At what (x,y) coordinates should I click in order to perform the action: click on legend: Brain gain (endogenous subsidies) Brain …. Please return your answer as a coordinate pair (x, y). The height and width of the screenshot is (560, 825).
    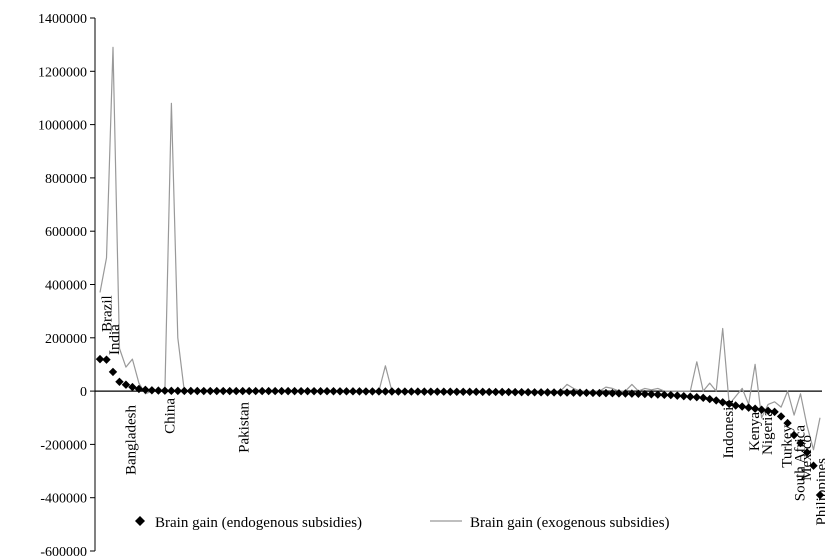
    Looking at the image, I should click on (402, 523).